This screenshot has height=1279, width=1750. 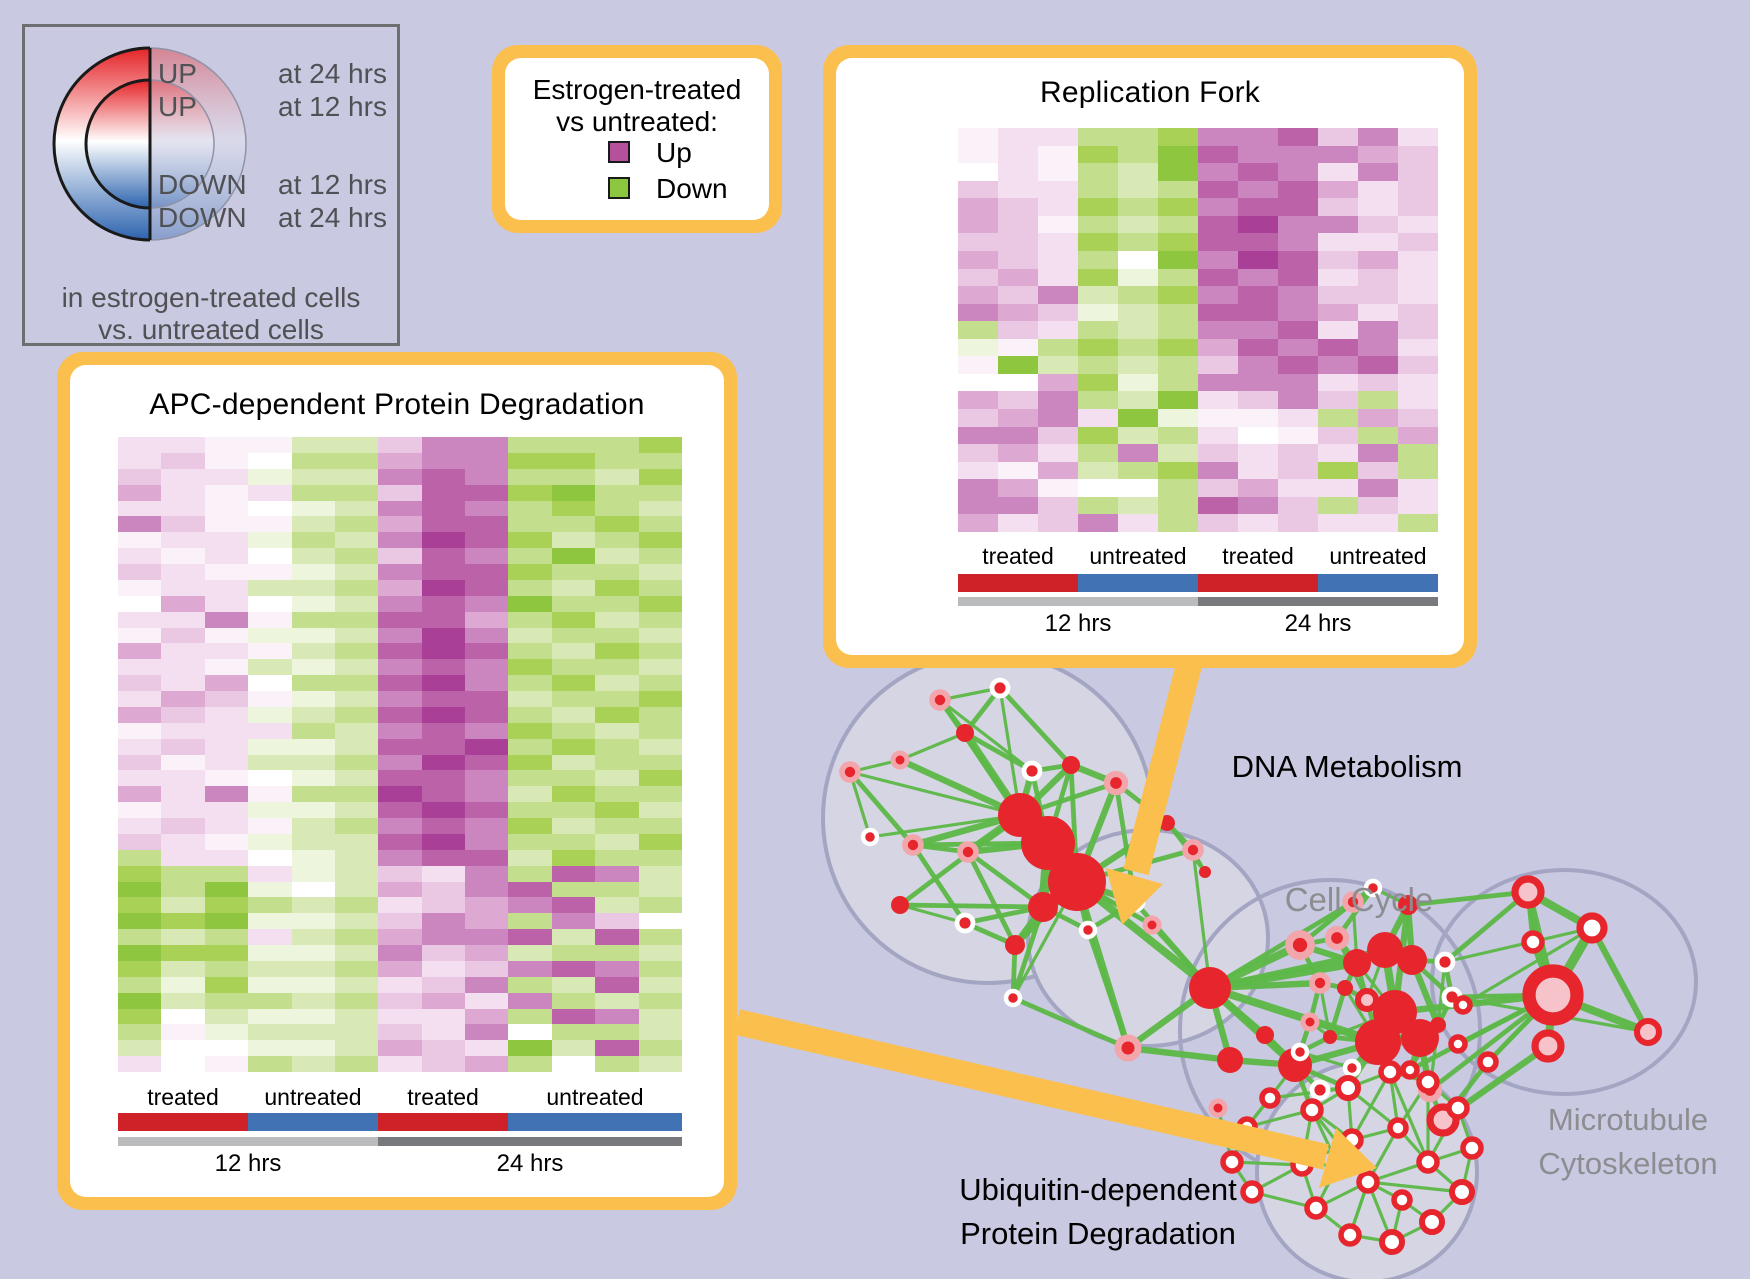 I want to click on heatmap-cell-apc-r30c2, so click(x=226, y=921).